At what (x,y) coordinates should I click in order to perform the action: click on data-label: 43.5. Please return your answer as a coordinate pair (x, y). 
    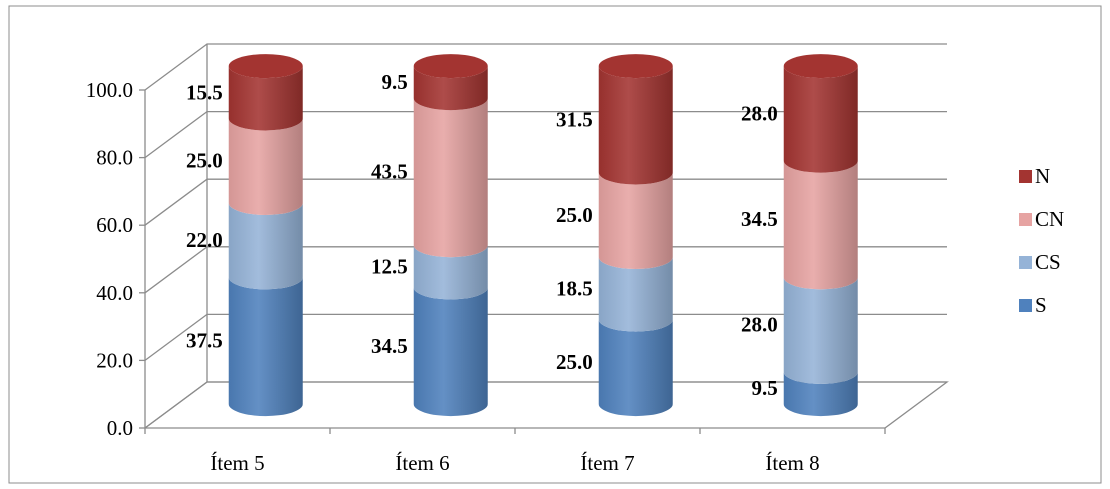
    Looking at the image, I should click on (389, 172).